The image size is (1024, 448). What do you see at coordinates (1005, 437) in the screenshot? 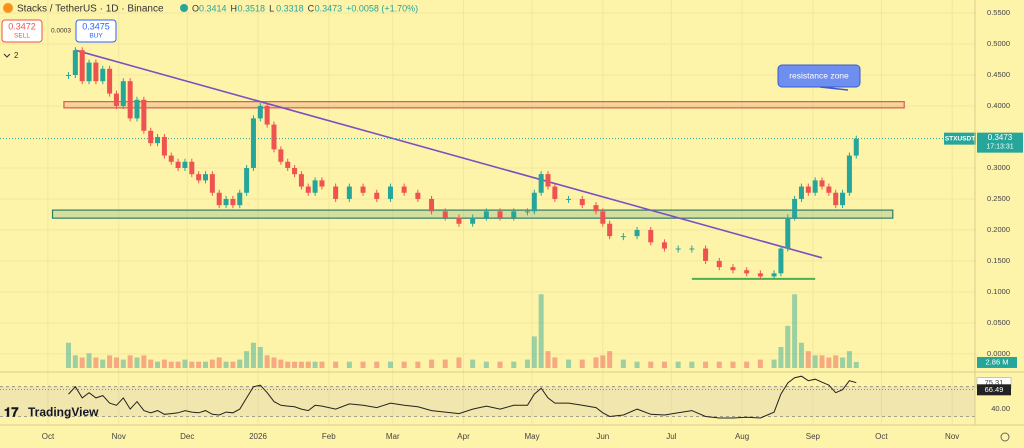
I see `settings-icon` at bounding box center [1005, 437].